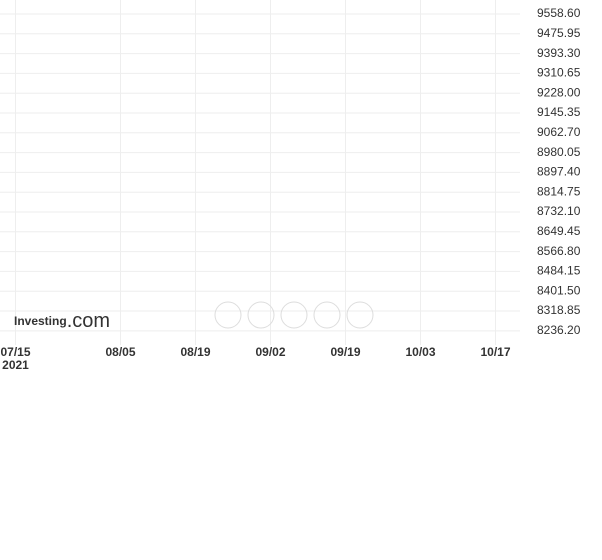  I want to click on y-tick-label: 9475.95, so click(559, 33).